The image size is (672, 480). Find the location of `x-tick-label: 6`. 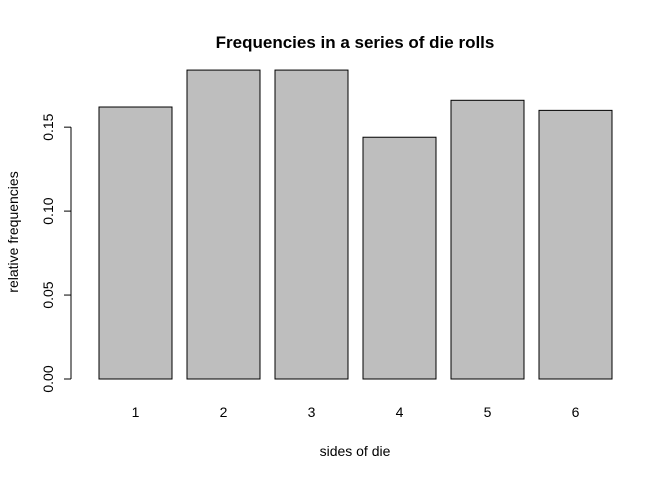

x-tick-label: 6 is located at coordinates (576, 412).